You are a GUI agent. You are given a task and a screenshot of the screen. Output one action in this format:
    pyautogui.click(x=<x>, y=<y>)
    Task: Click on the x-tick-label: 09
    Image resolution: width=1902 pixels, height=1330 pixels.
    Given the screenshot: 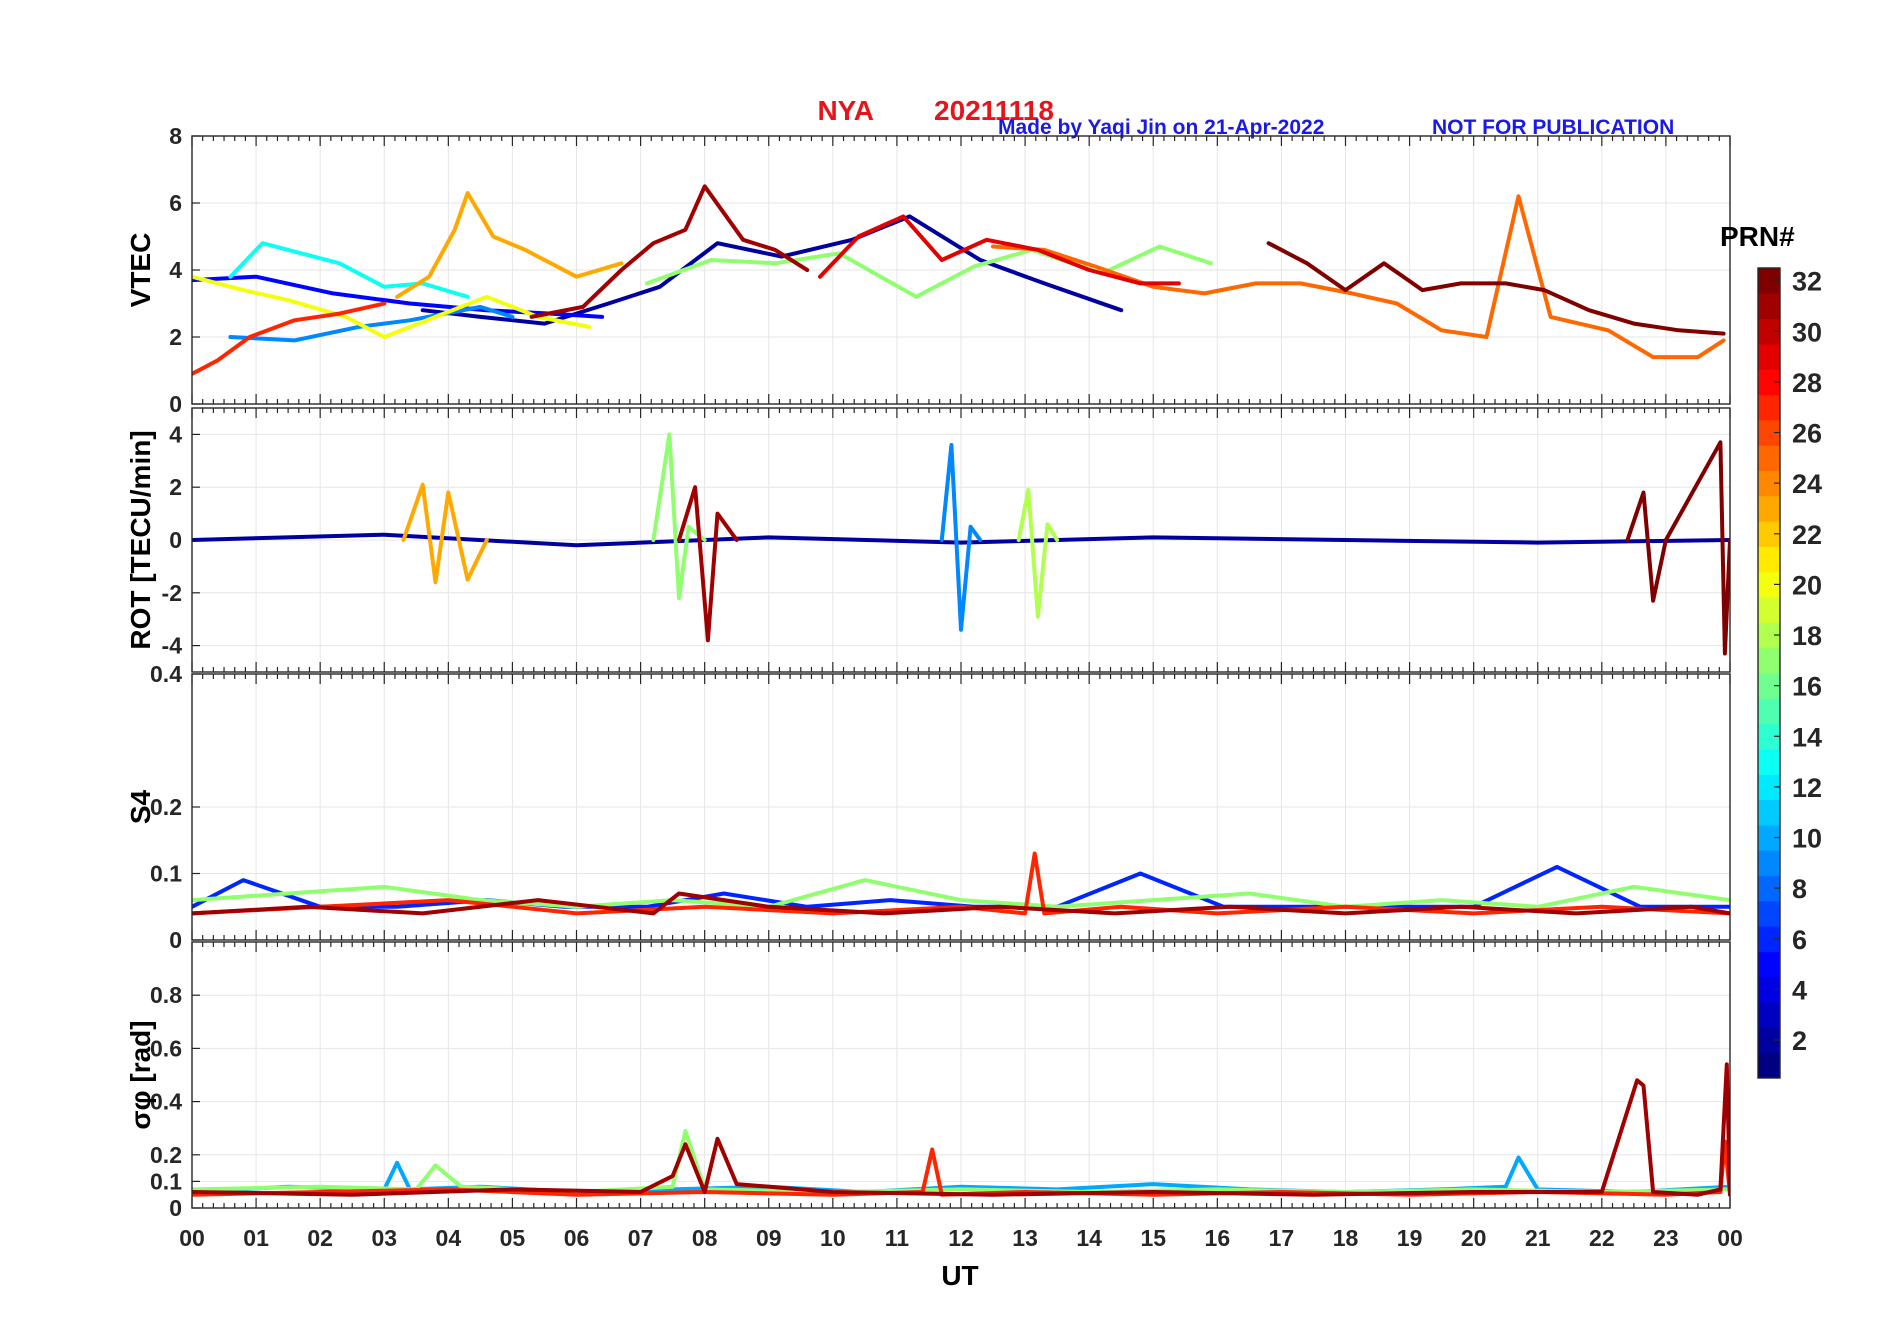 What is the action you would take?
    pyautogui.click(x=769, y=1238)
    